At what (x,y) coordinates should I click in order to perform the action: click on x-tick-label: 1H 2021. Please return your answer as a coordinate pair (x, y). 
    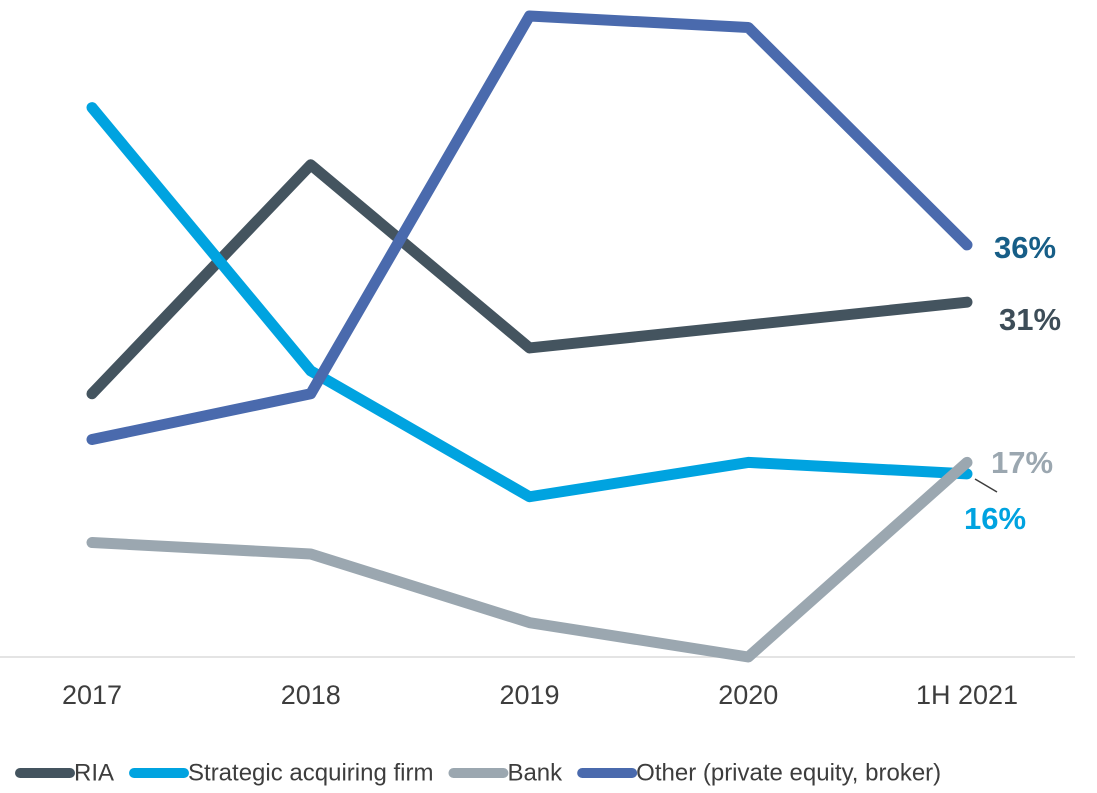
    Looking at the image, I should click on (967, 695).